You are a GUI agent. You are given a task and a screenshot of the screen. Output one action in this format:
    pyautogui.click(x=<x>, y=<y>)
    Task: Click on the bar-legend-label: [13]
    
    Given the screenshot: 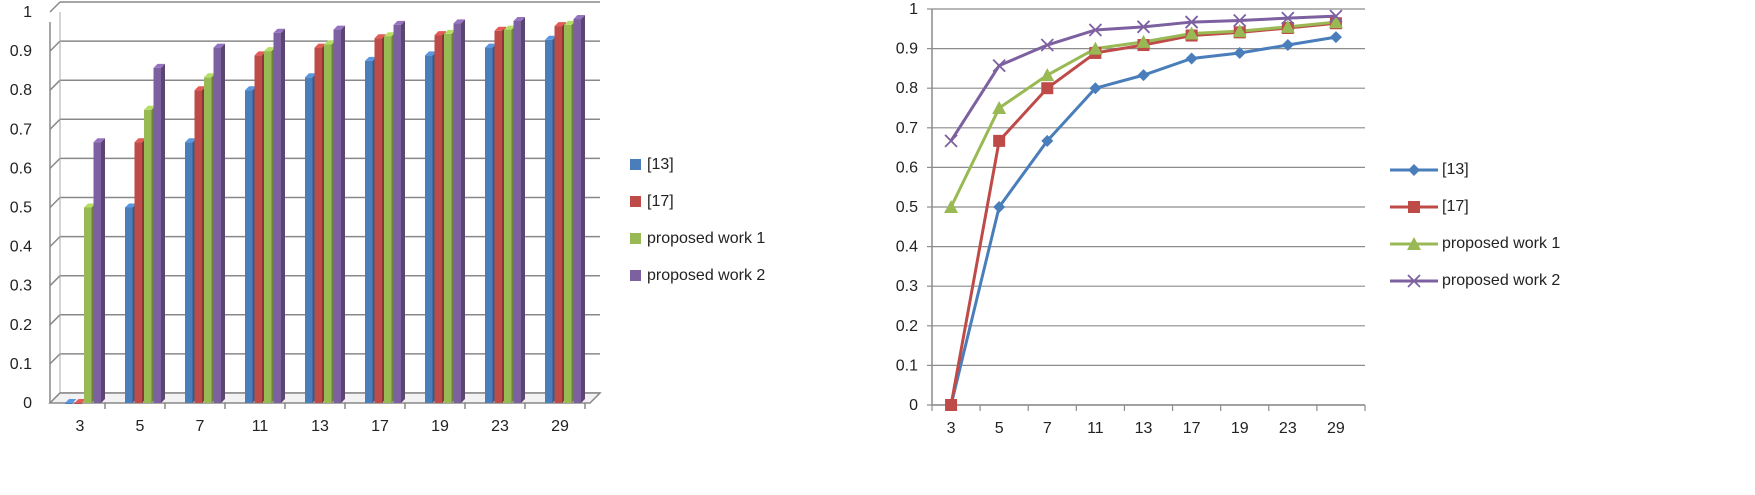 What is the action you would take?
    pyautogui.click(x=660, y=164)
    